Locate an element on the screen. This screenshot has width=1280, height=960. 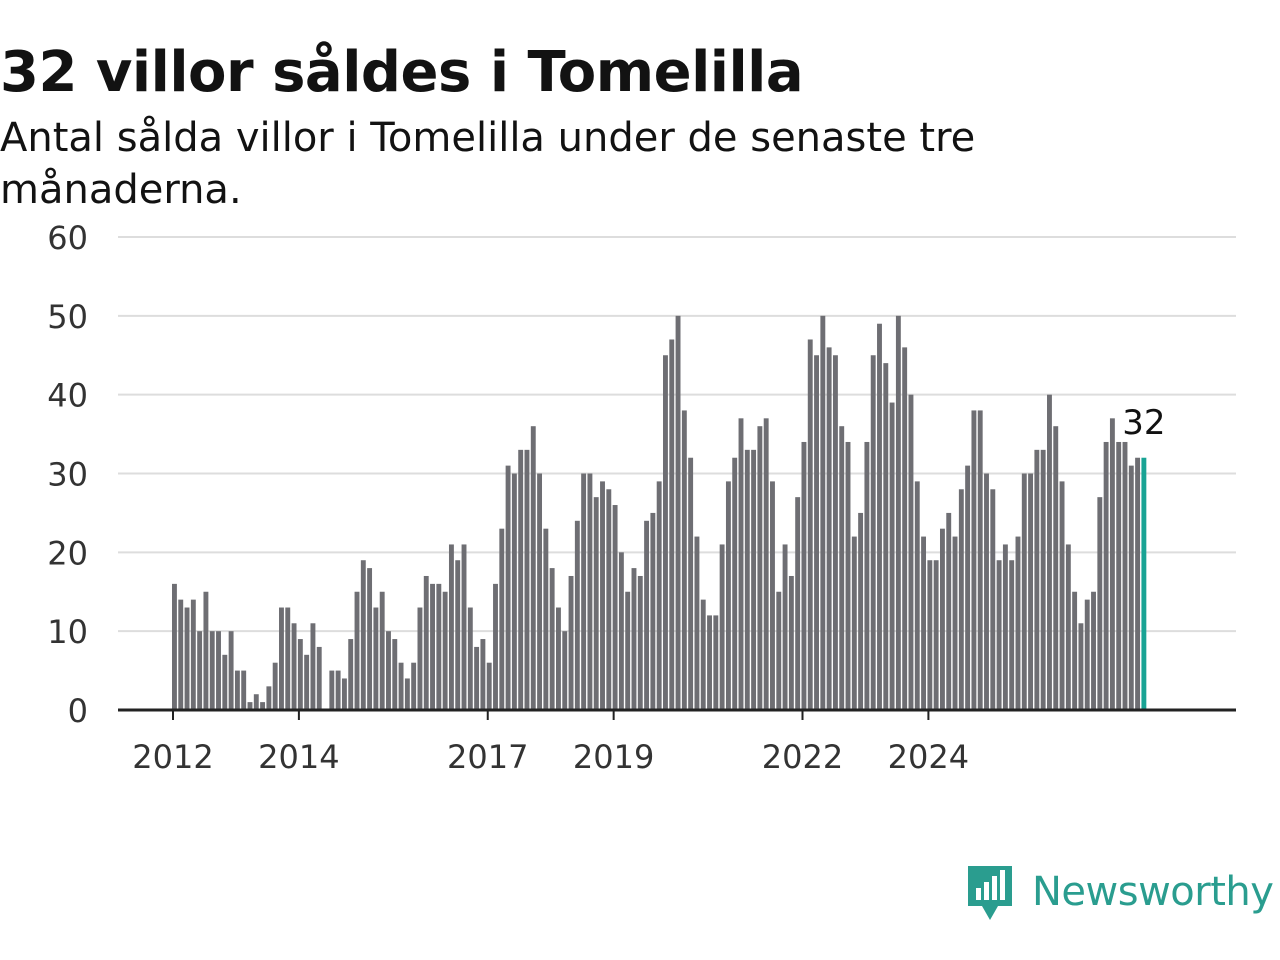
bar-highlight is located at coordinates (1144, 583).